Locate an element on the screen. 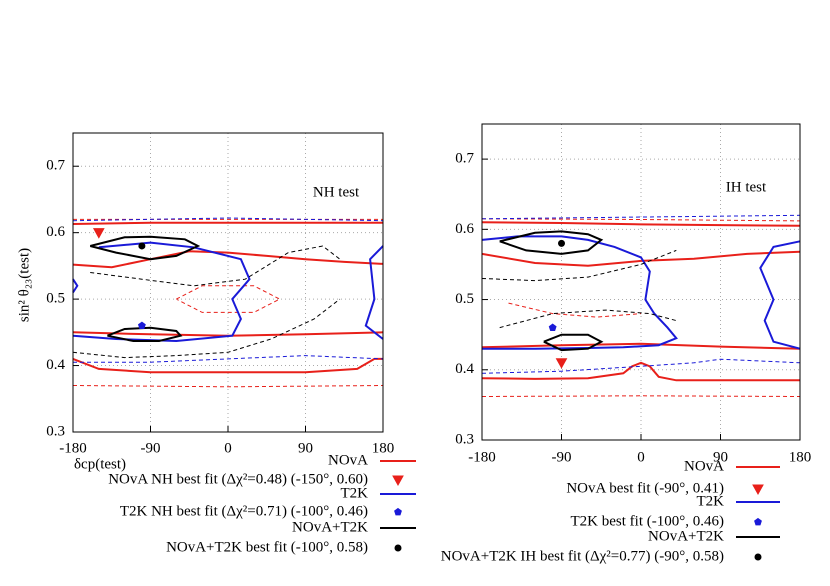 Image resolution: width=830 pixels, height=586 pixels. annotation: NH test is located at coordinates (336, 192).